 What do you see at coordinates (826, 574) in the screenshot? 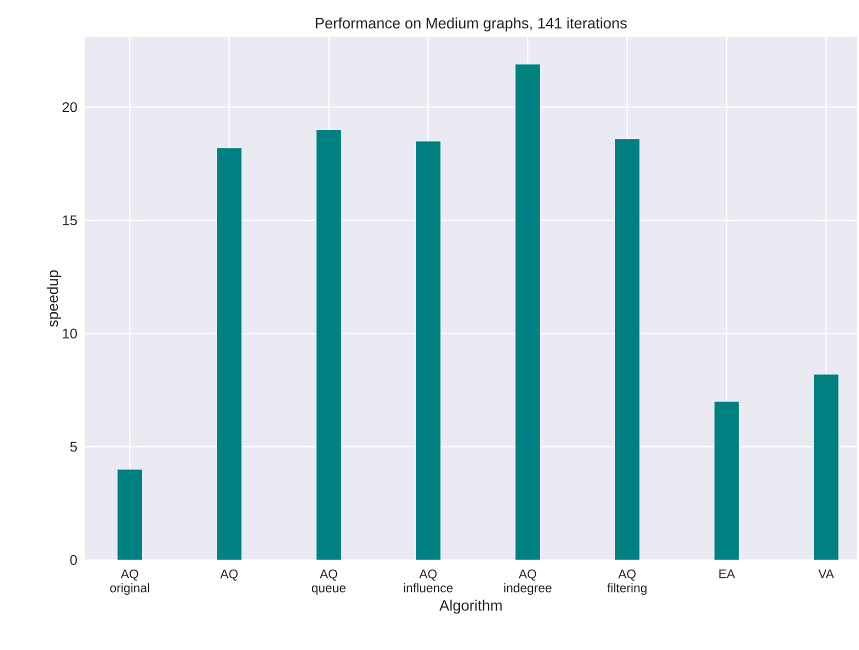
I see `x-tick-label: VA` at bounding box center [826, 574].